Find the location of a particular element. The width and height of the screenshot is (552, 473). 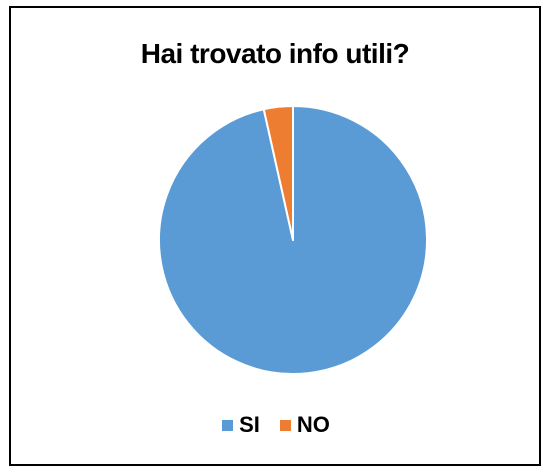

legend-item-si: SI is located at coordinates (241, 425).